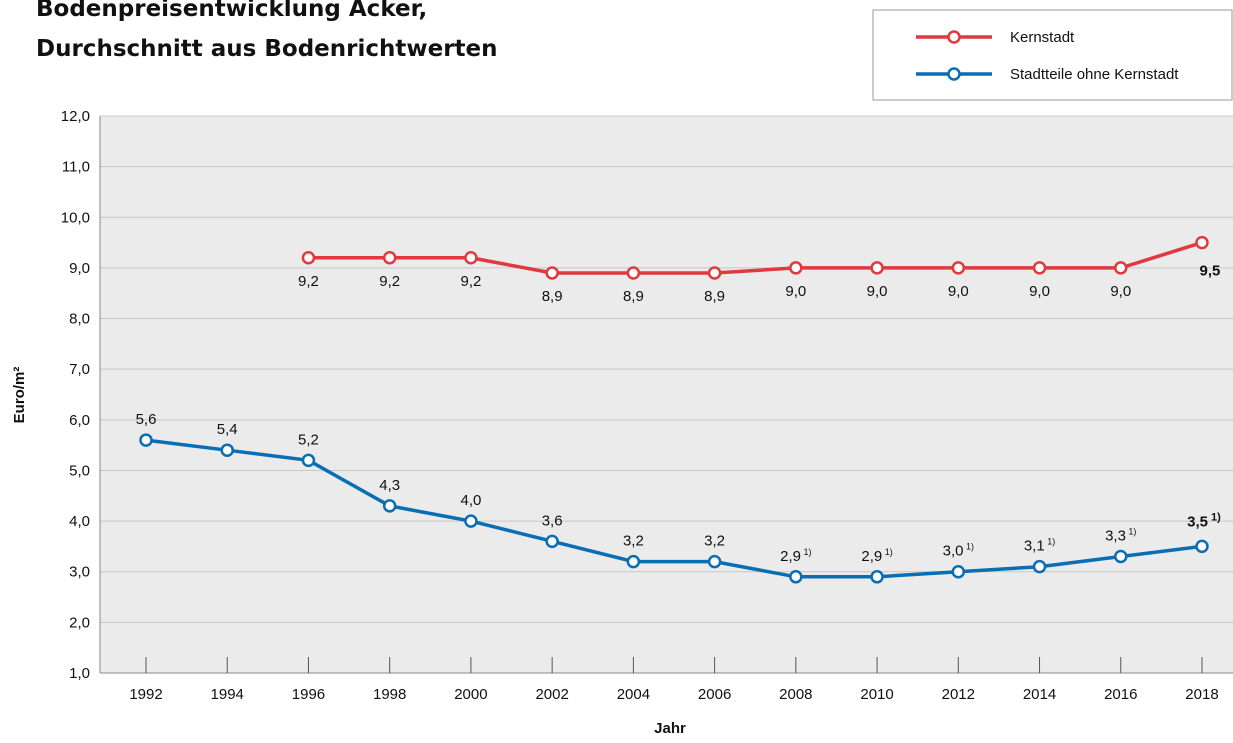 The width and height of the screenshot is (1233, 743). I want to click on data-label: 5,2, so click(308, 439).